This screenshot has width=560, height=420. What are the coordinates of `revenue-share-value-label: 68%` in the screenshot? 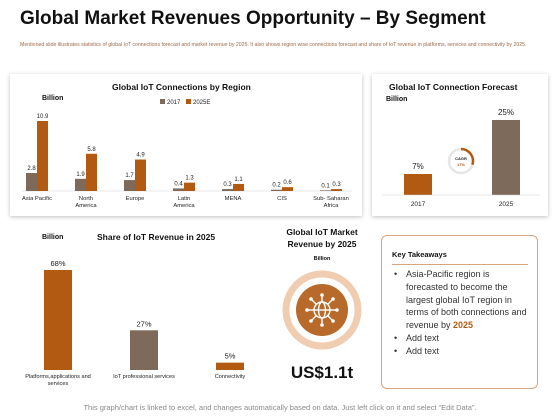 It's located at (57, 263).